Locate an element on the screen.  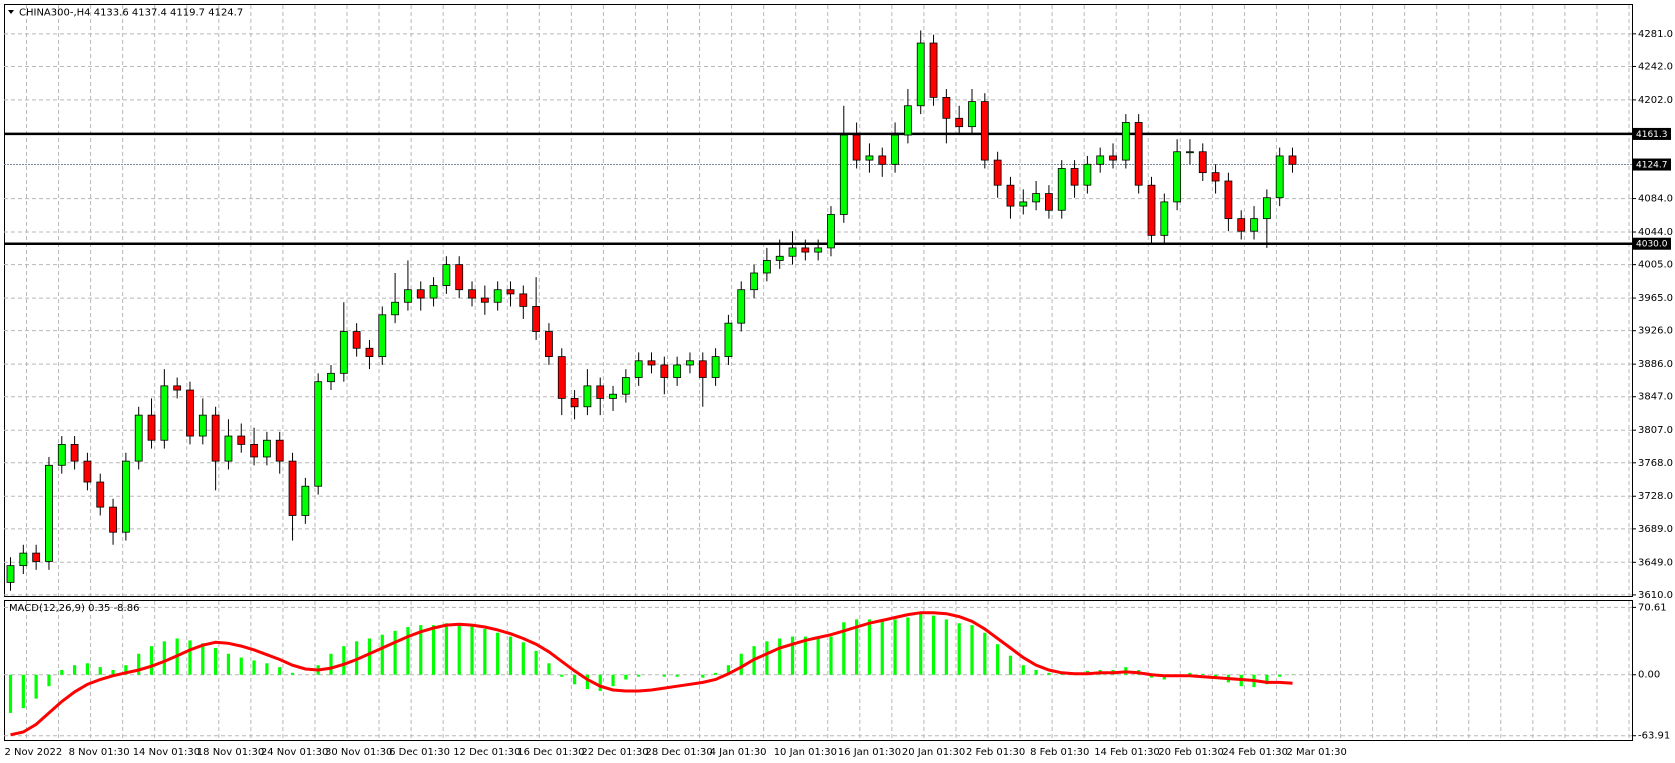
x-tick-label: 14 Feb 01:30 is located at coordinates (1127, 752).